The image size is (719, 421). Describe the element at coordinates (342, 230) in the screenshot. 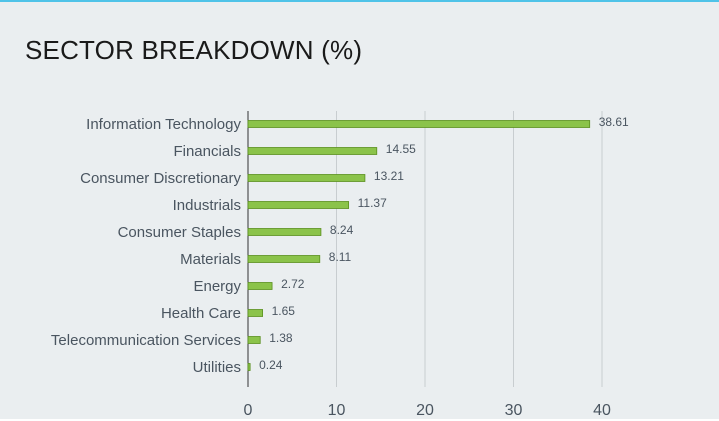

I see `data-label: 8.24` at that location.